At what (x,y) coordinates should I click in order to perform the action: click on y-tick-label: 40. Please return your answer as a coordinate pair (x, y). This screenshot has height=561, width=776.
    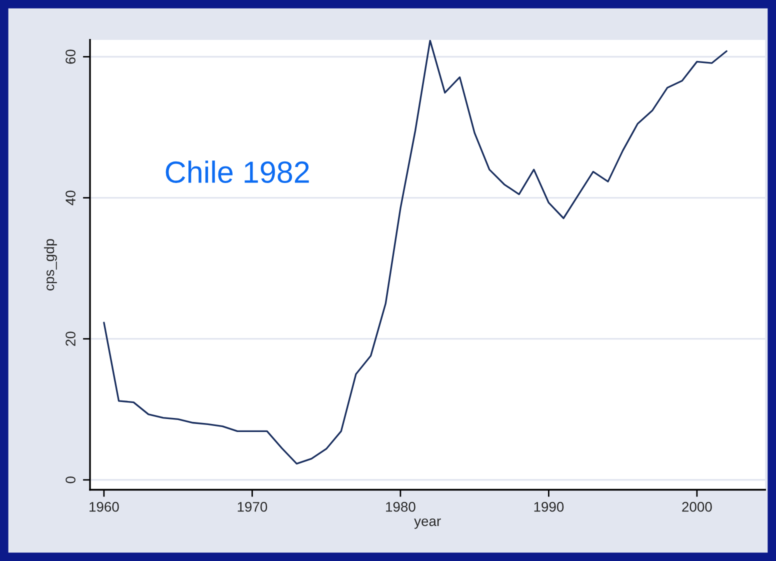
    Looking at the image, I should click on (71, 198).